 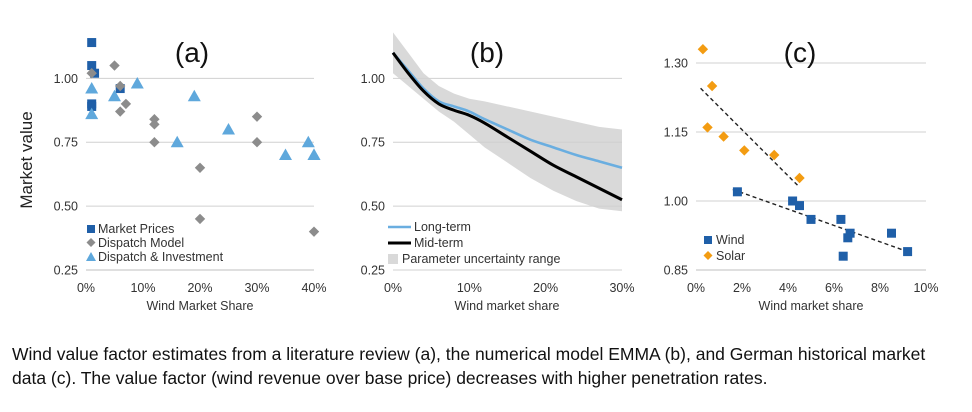 I want to click on legend-dispatch-investment-swatch, so click(x=91, y=256).